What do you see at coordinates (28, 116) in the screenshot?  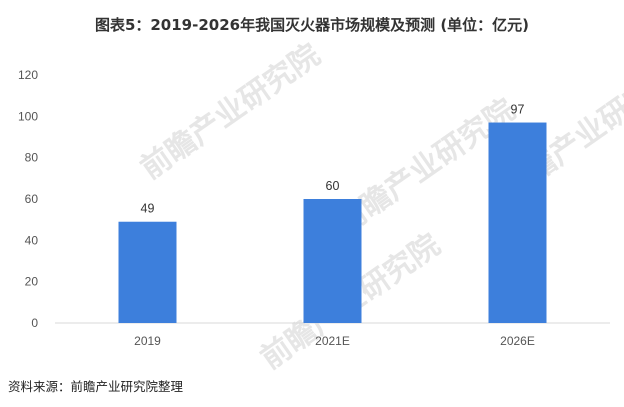 I see `y-tick-label: 100` at bounding box center [28, 116].